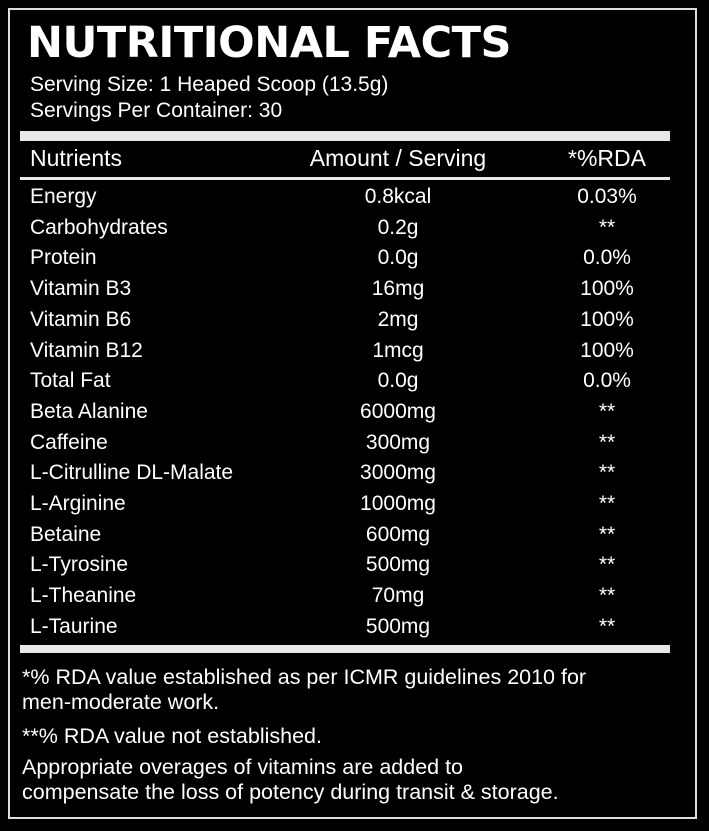 Image resolution: width=709 pixels, height=831 pixels. What do you see at coordinates (398, 534) in the screenshot?
I see `amount: 600mg` at bounding box center [398, 534].